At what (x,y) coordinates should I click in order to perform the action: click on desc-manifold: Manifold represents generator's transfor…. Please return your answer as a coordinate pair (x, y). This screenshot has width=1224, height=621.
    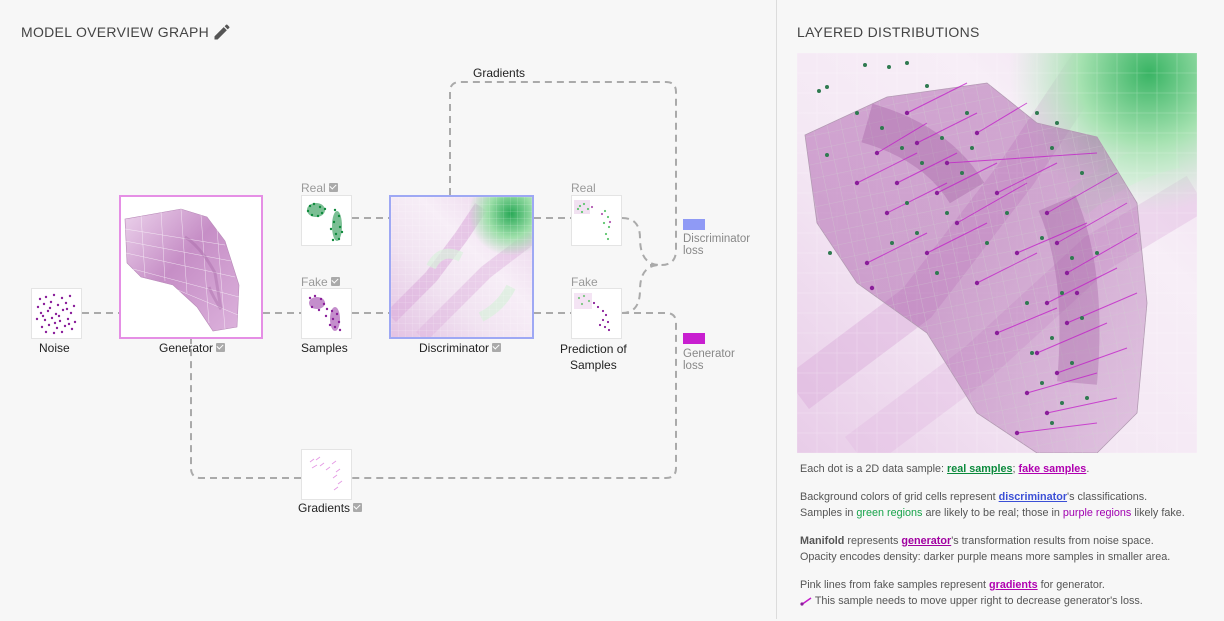
    Looking at the image, I should click on (985, 549).